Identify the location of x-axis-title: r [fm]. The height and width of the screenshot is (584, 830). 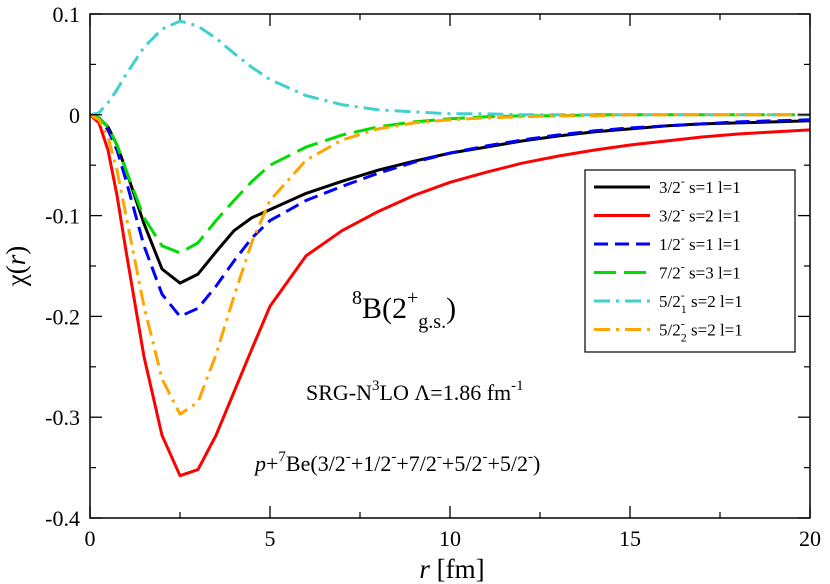
(451, 569).